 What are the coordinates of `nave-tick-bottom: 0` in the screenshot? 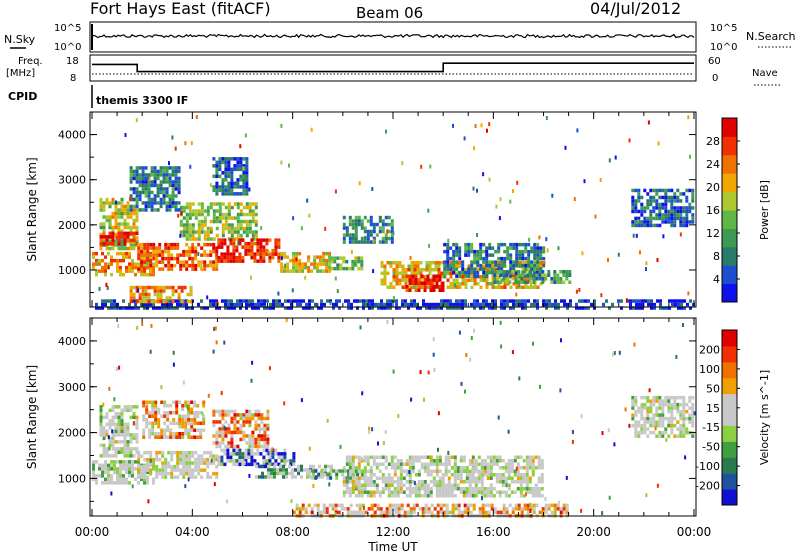 It's located at (715, 78).